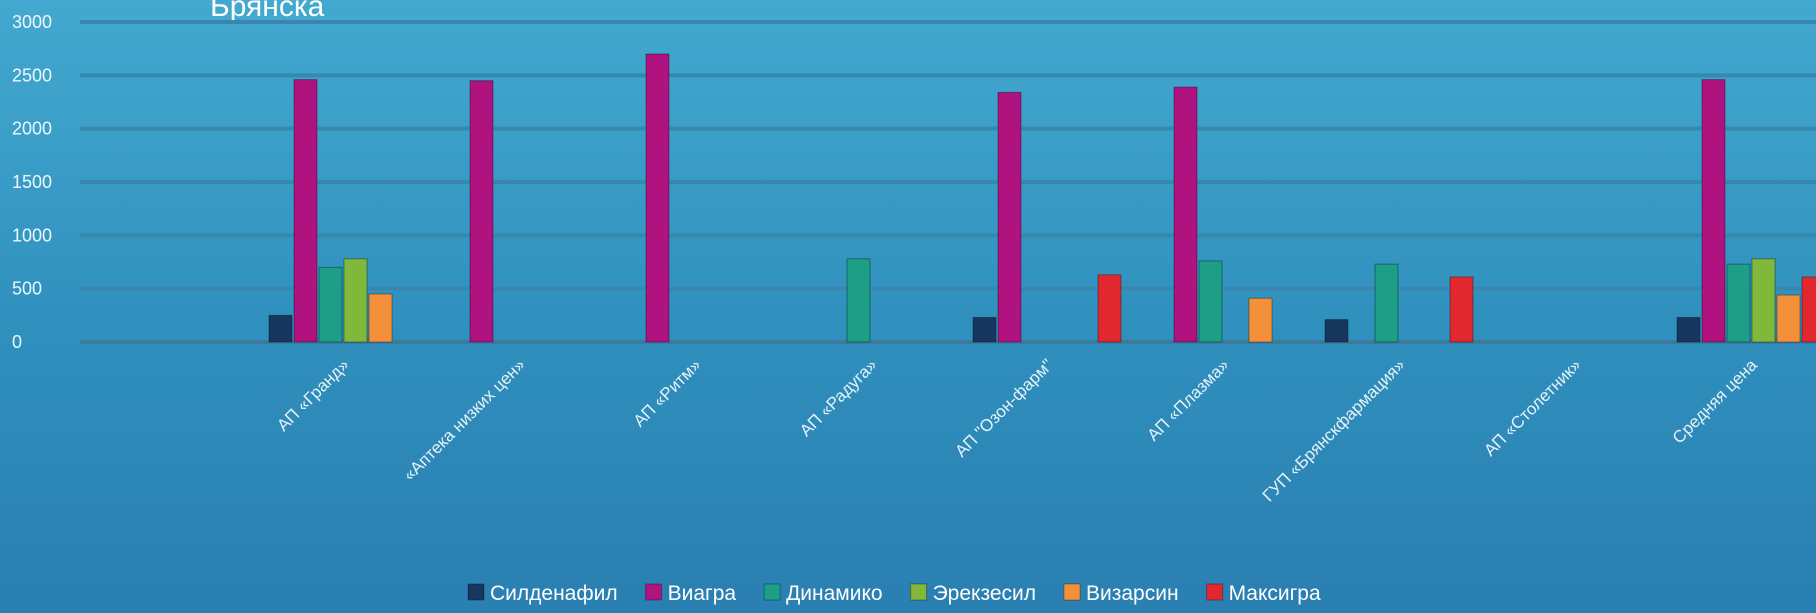  What do you see at coordinates (1275, 593) in the screenshot?
I see `legend-label: Максигра` at bounding box center [1275, 593].